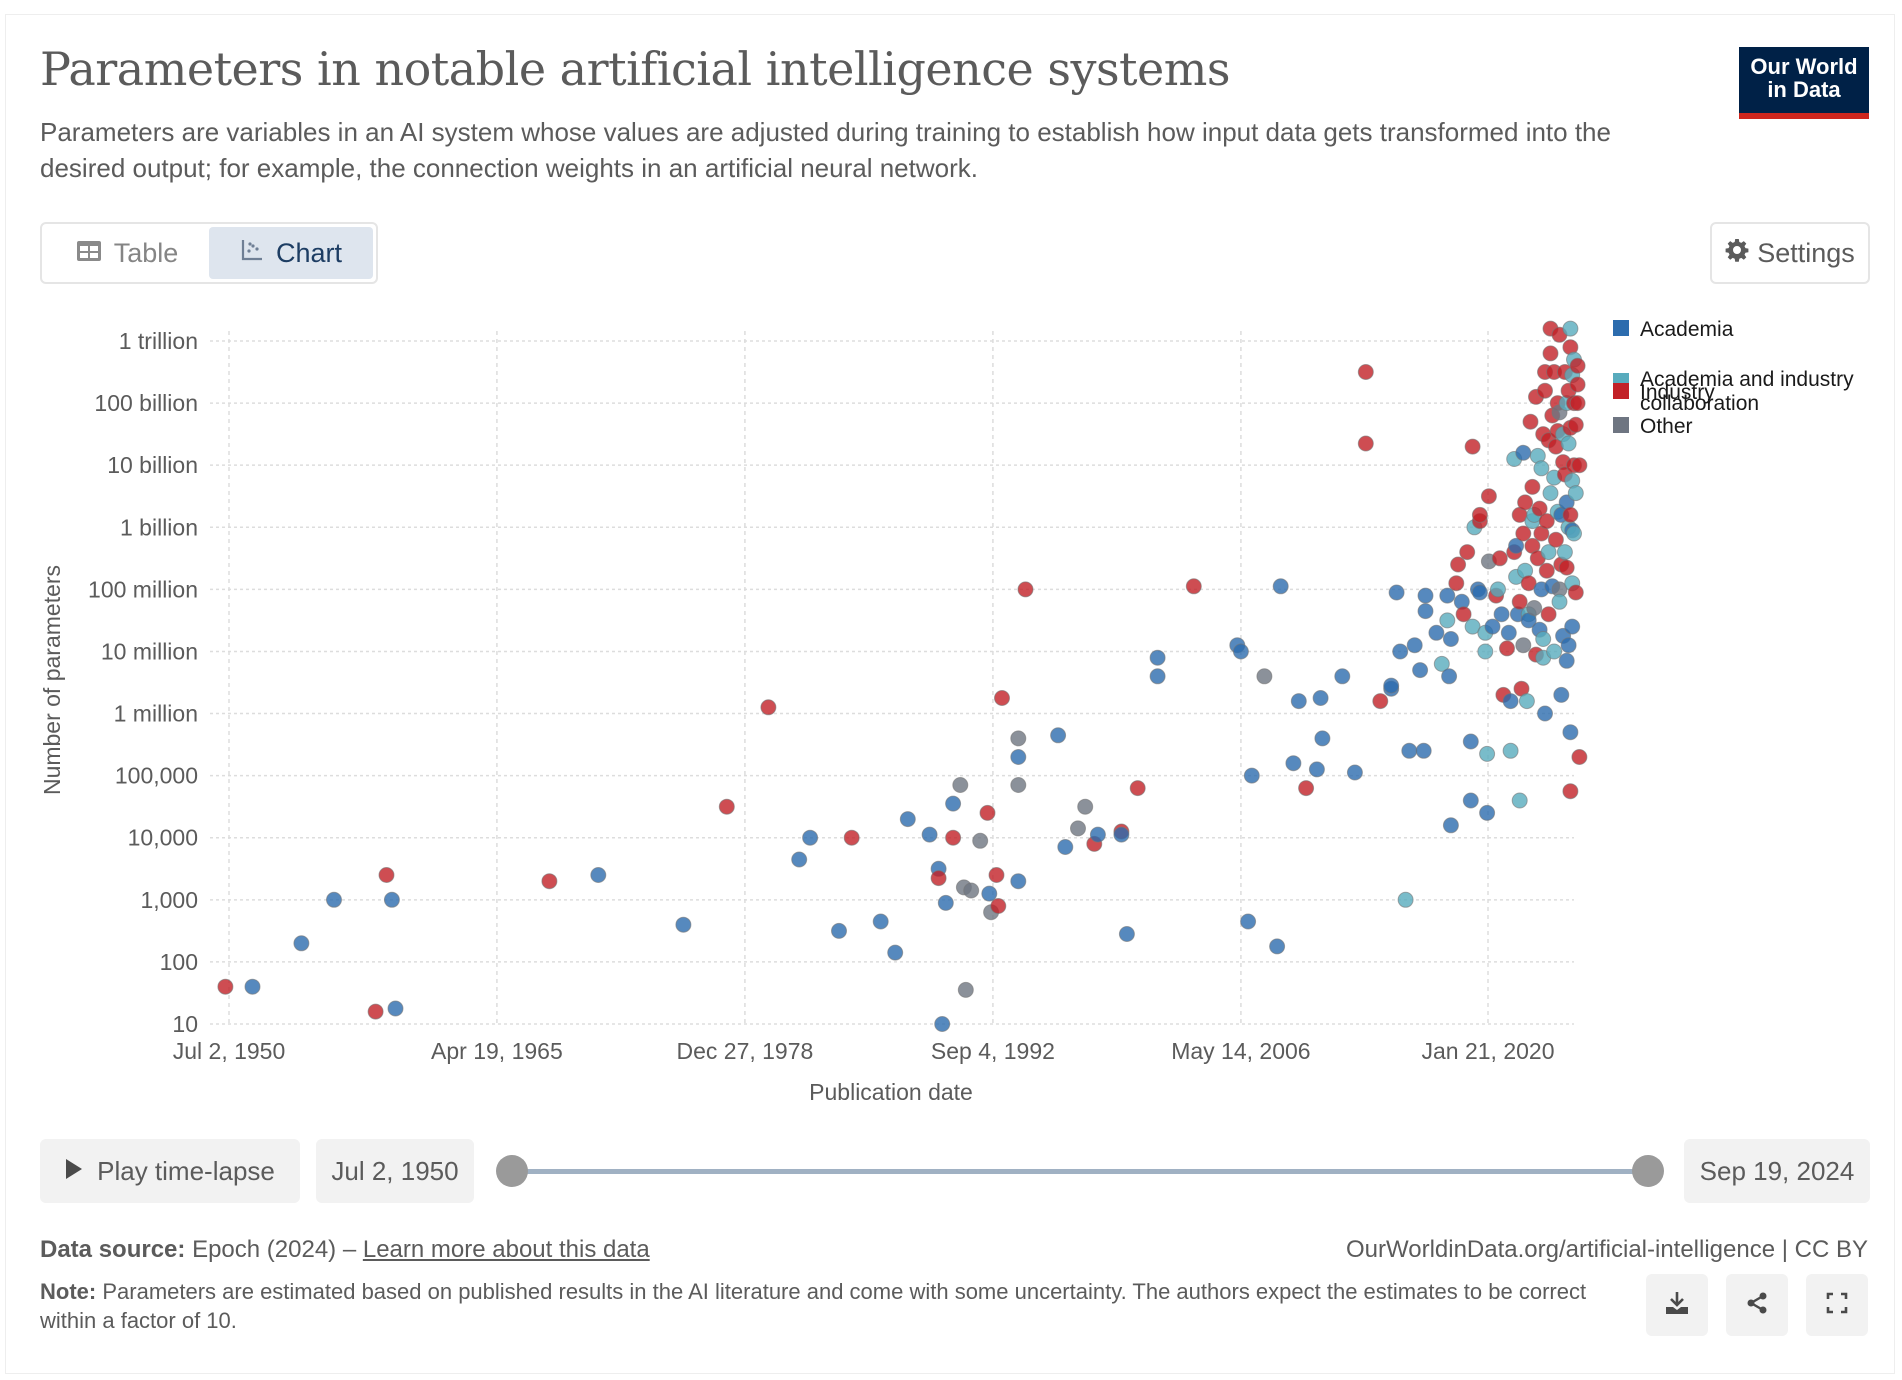 This screenshot has width=1902, height=1380. I want to click on tab-table: Table, so click(127, 253).